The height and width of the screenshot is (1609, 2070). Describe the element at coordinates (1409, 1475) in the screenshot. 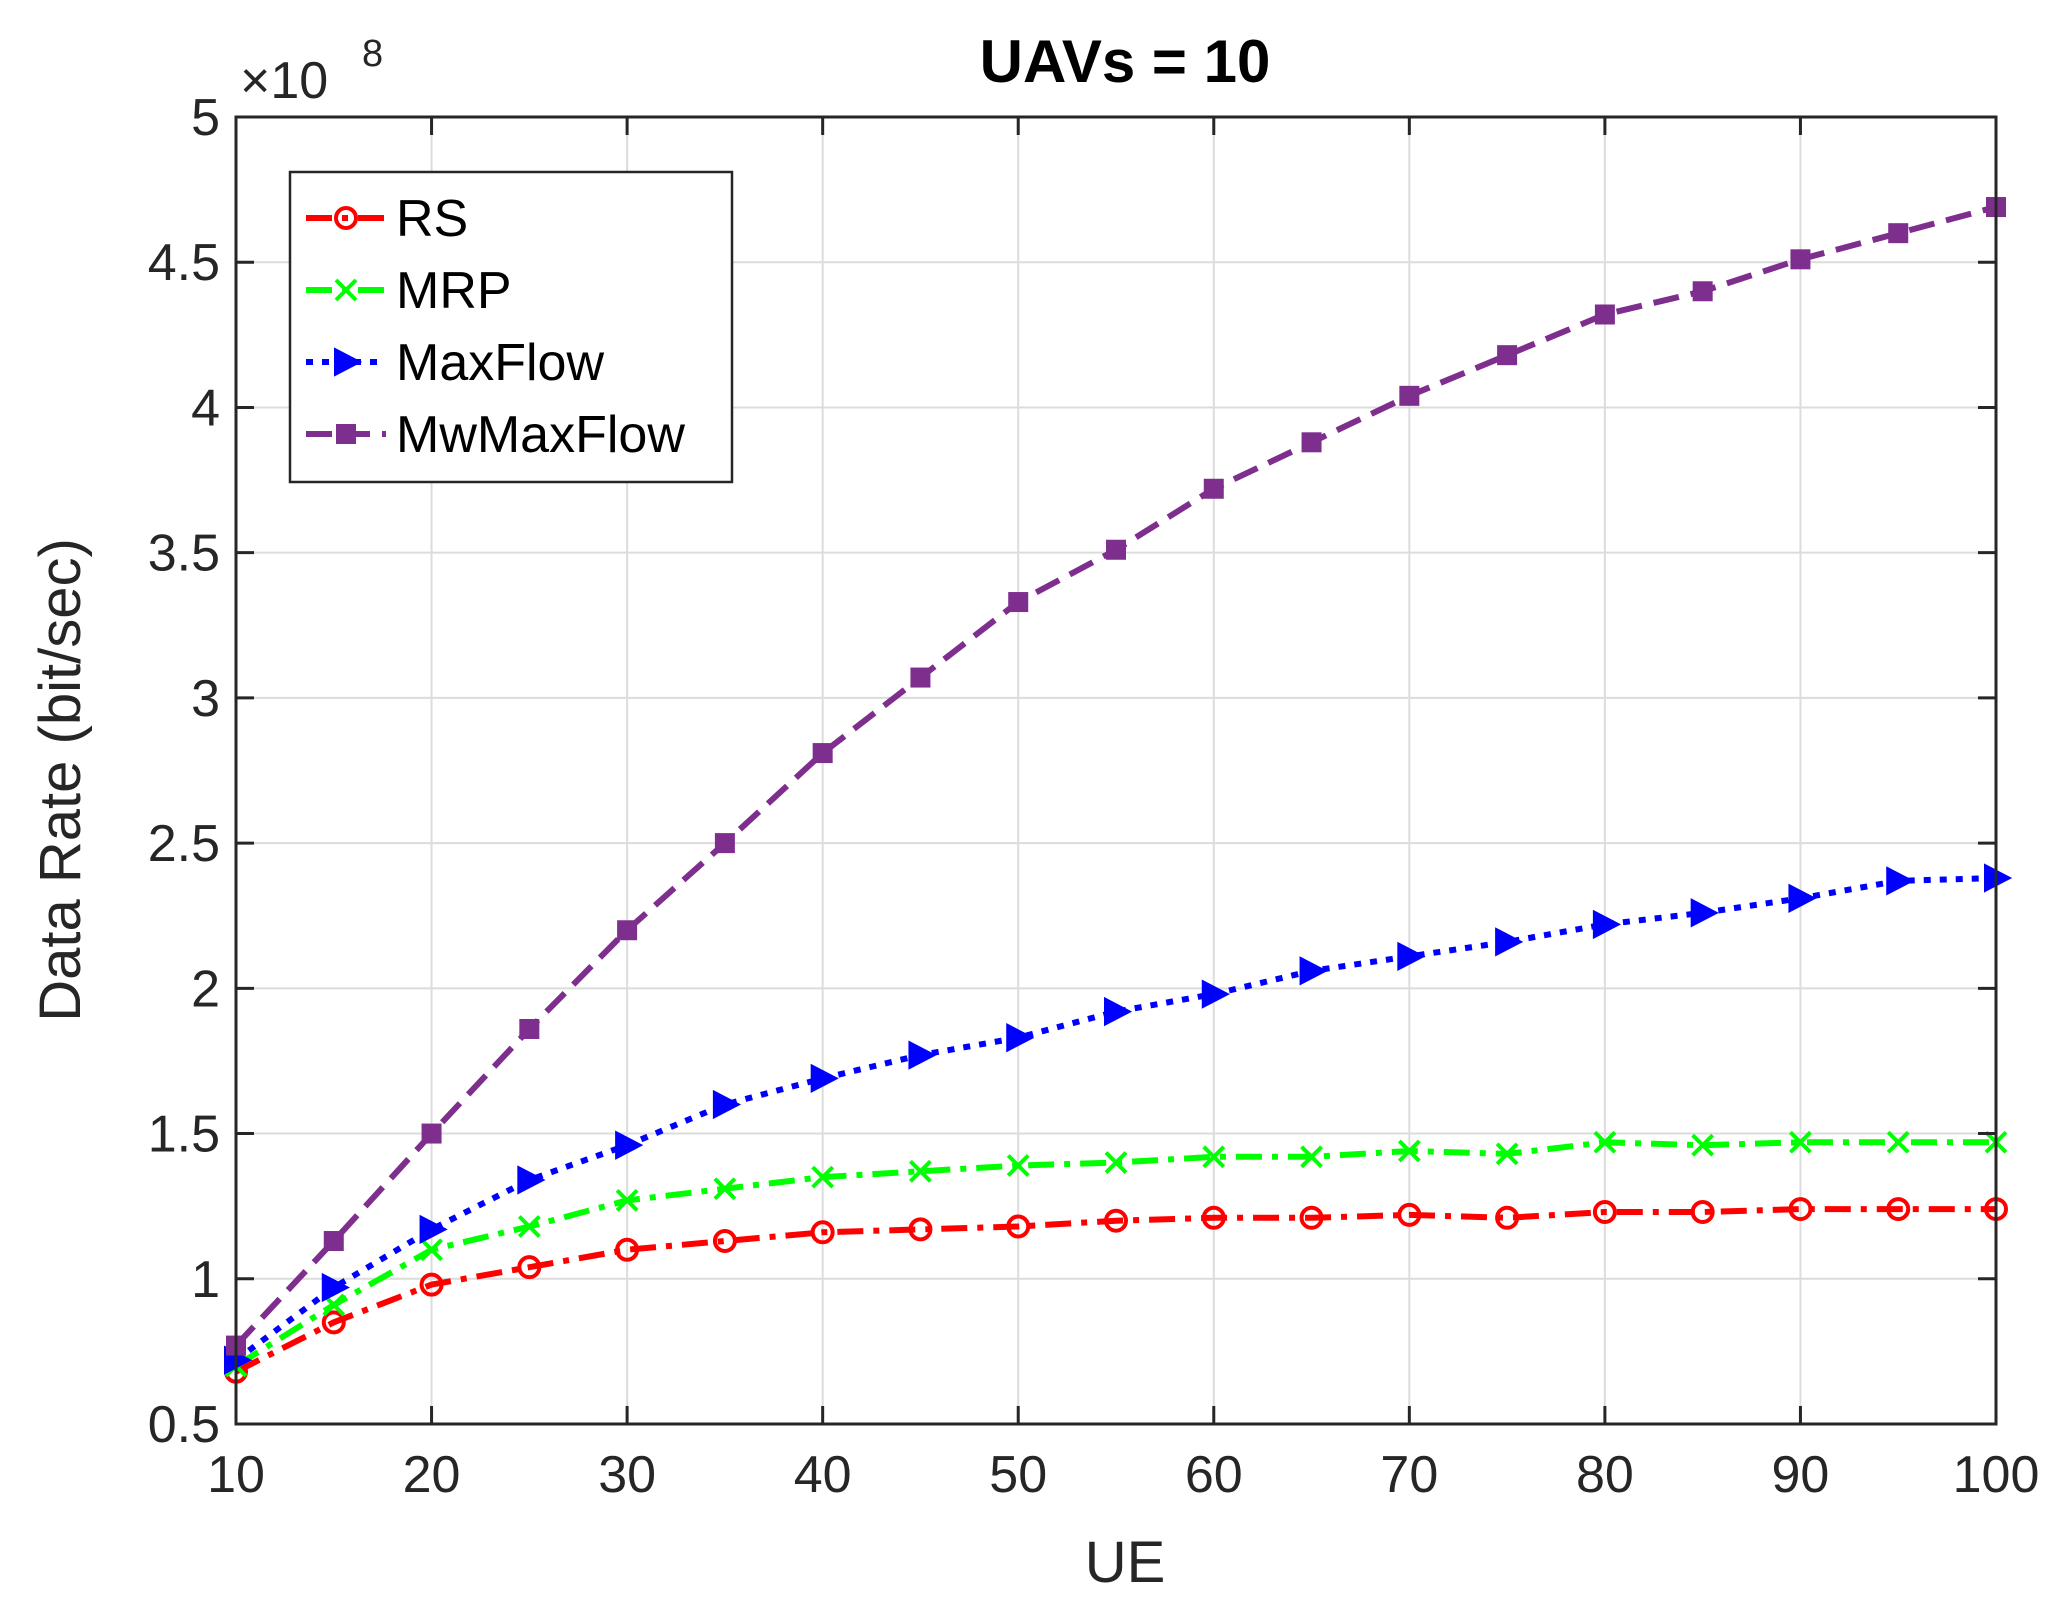

I see `x-tick-label: 70` at that location.